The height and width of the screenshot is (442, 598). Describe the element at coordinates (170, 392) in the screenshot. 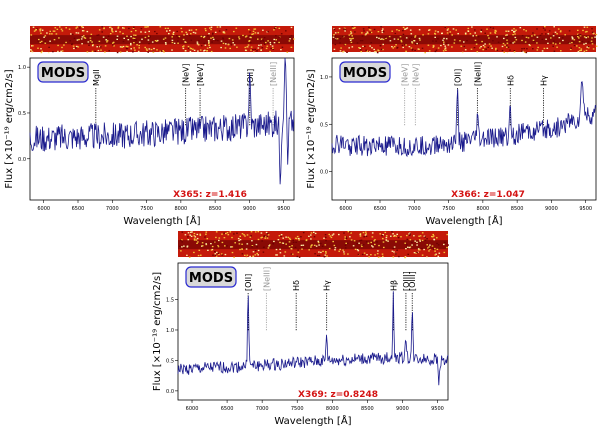

I see `y-tick-label: 0.0` at that location.